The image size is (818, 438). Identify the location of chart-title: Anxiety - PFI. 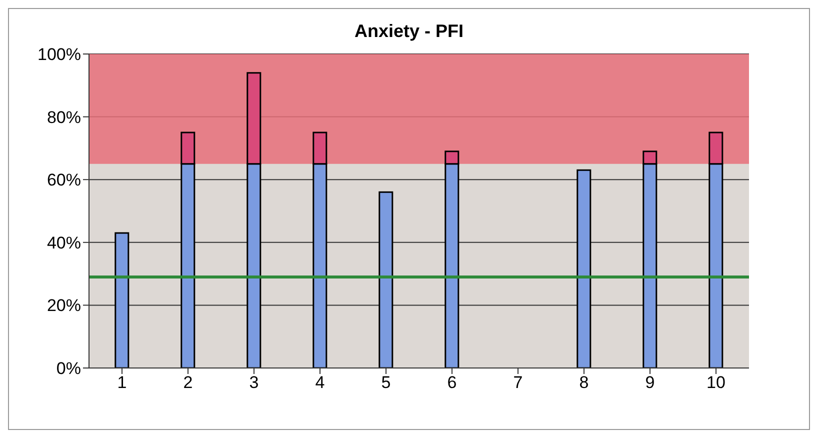
(409, 31).